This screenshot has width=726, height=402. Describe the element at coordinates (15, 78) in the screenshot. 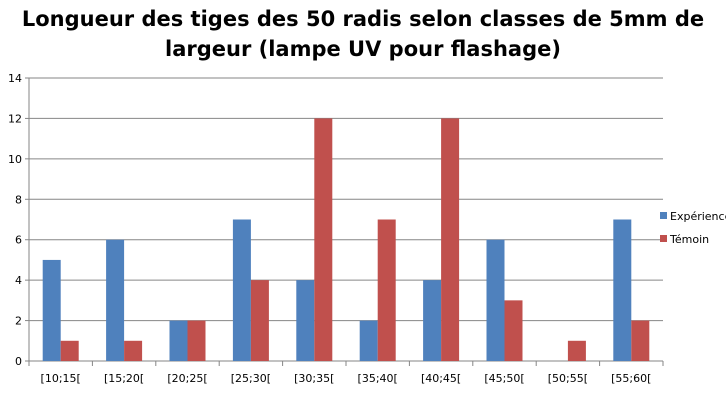

I see `y-tick-label: 14` at that location.